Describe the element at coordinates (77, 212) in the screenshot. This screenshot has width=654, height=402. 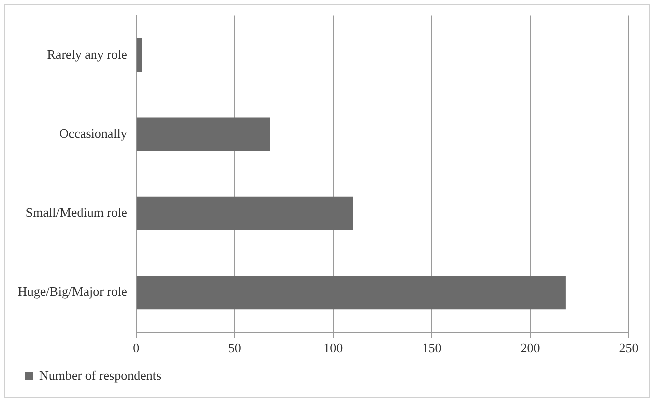
I see `y-tick-label: Small/Medium role` at that location.